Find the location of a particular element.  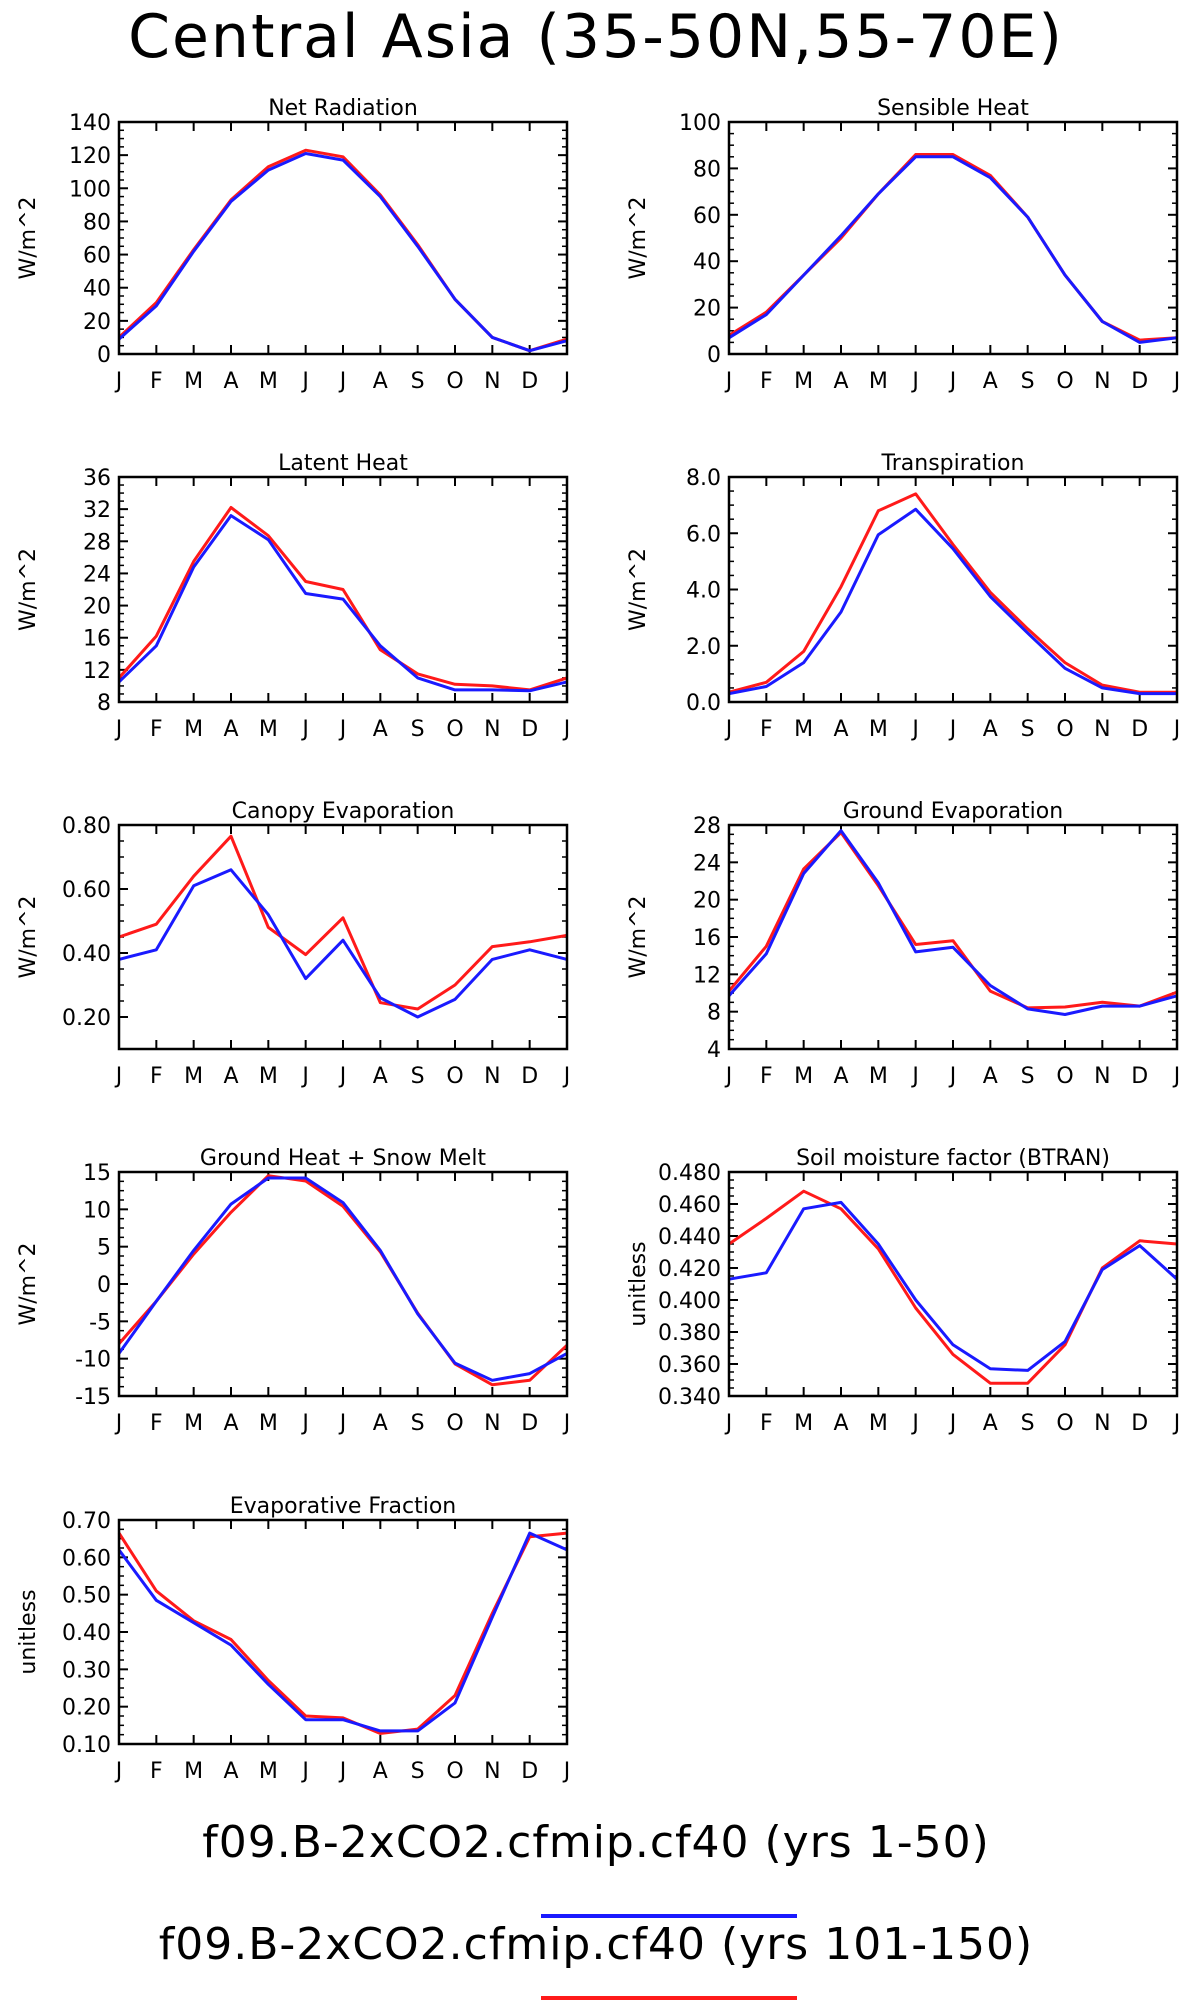

y-tick-label: 140 is located at coordinates (90, 123).